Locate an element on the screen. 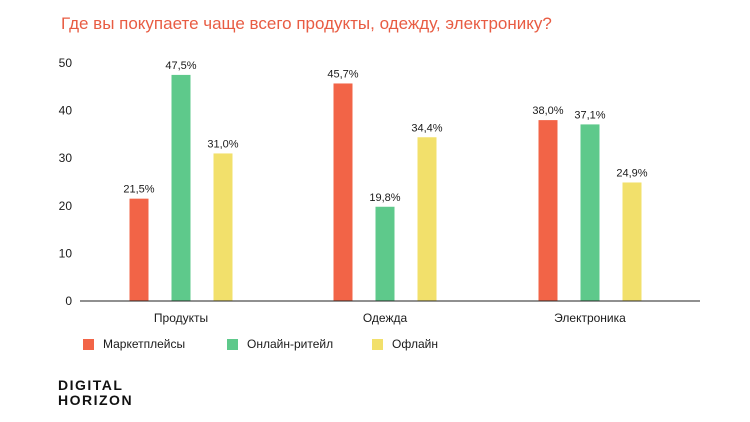 The height and width of the screenshot is (422, 750). brand-logo-line-1: DIGITAL is located at coordinates (91, 385).